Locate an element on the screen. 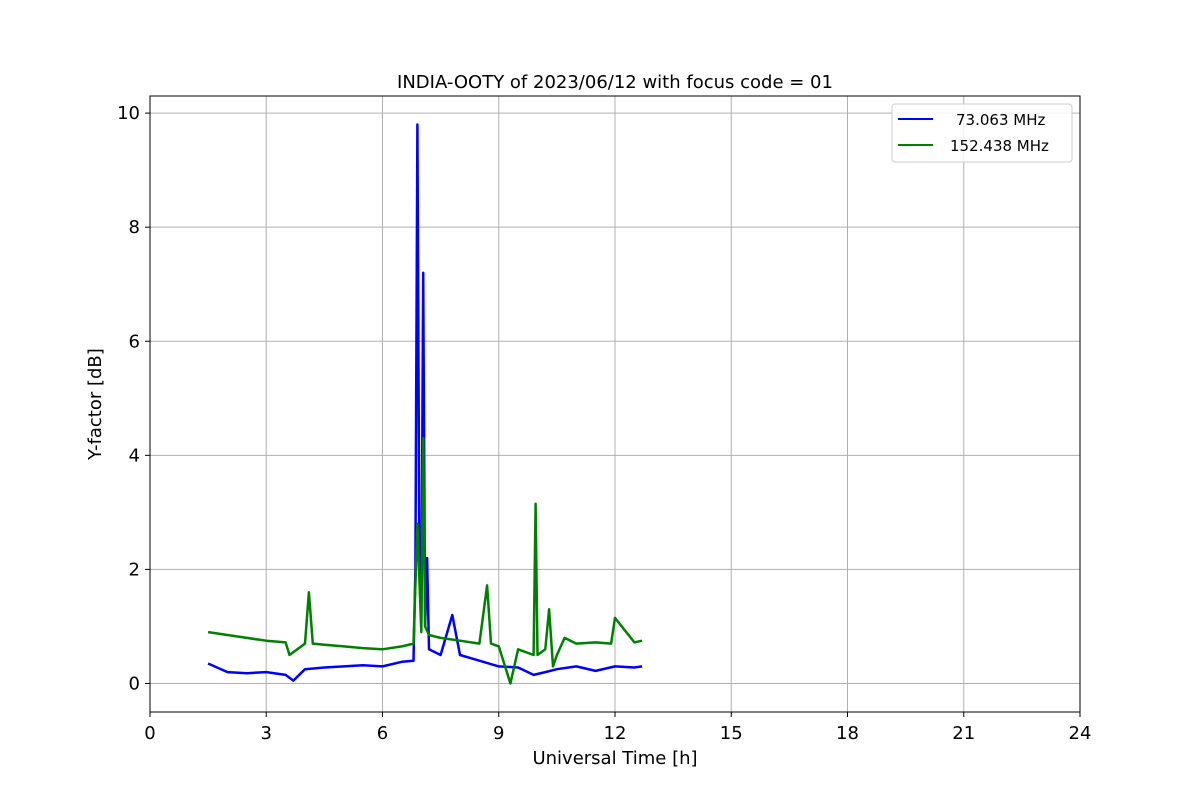 Image resolution: width=1200 pixels, height=800 pixels. x-axis-label: Universal Time [h] is located at coordinates (614, 758).